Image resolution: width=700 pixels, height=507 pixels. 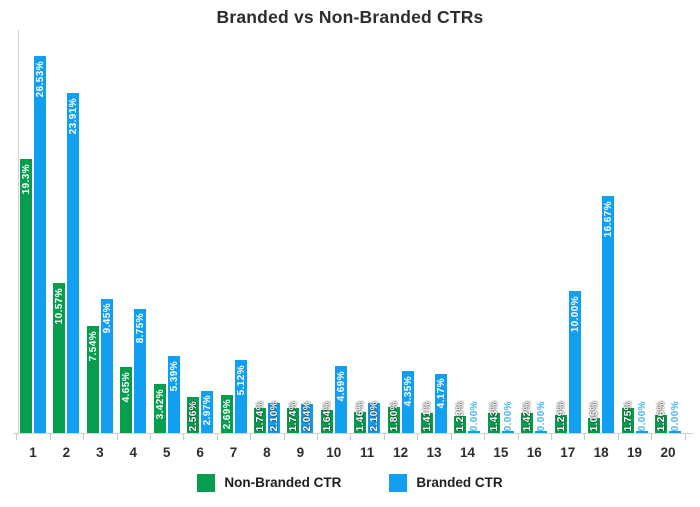 I want to click on bar-value-label: 1.75%, so click(x=628, y=415).